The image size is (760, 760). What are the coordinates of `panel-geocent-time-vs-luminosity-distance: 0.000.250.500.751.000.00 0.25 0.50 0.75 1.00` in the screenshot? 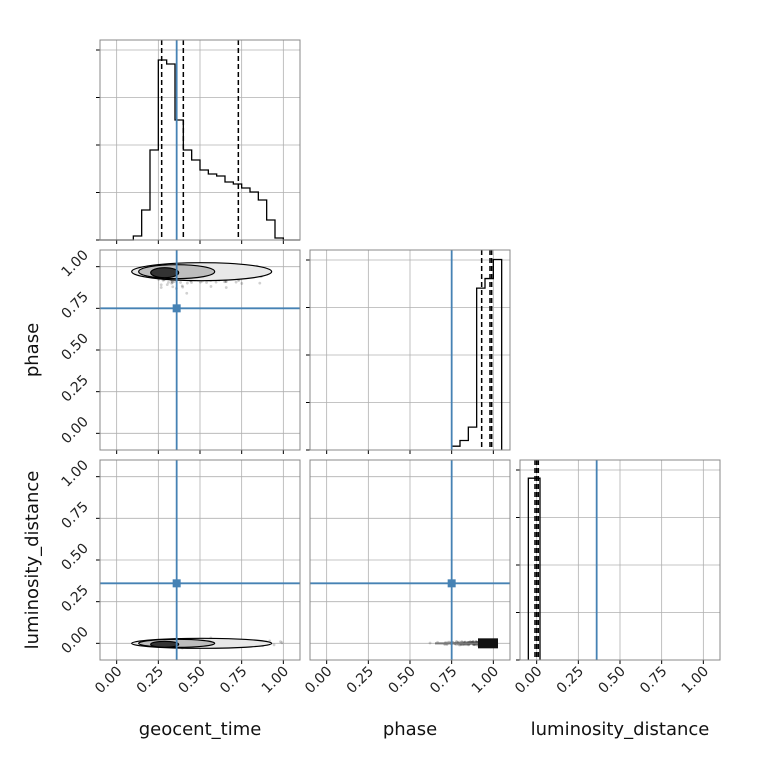 It's located at (179, 577).